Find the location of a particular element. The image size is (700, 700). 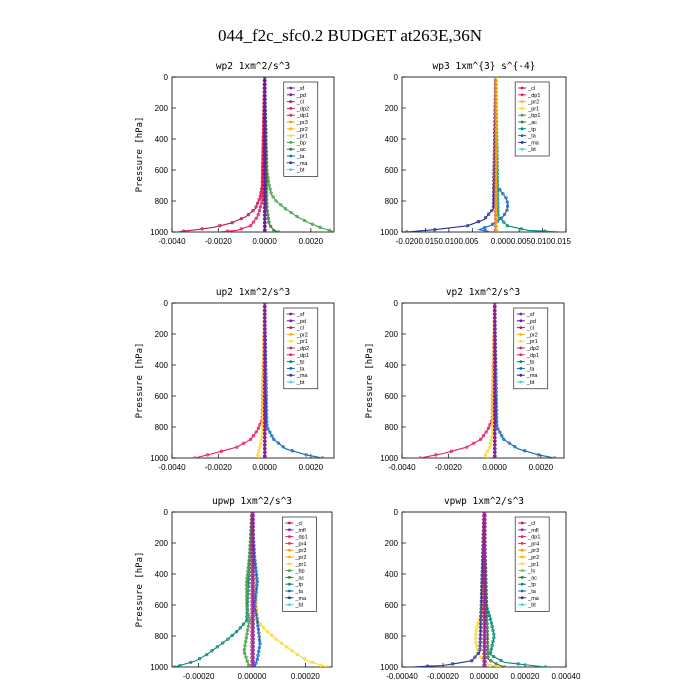

panel-title: upwp 1xm^2/s^3 is located at coordinates (252, 501).